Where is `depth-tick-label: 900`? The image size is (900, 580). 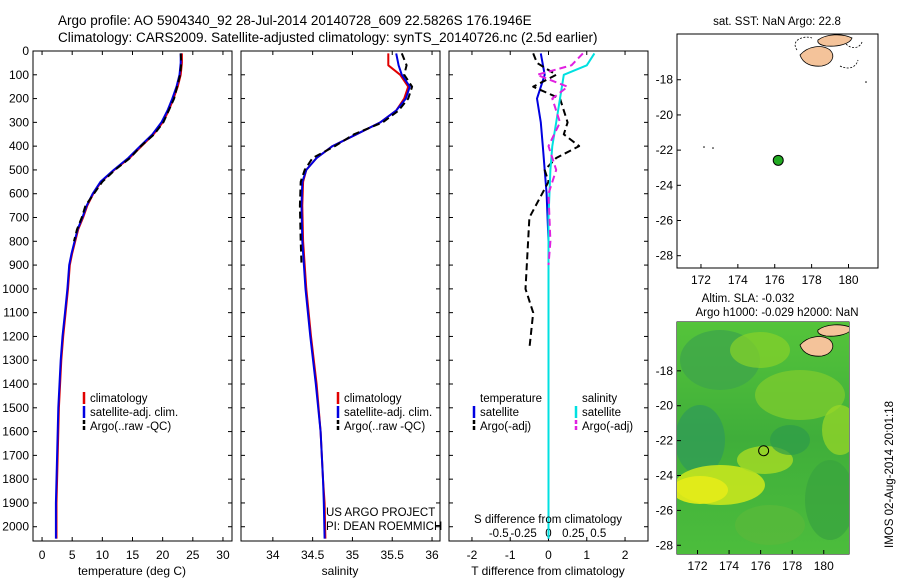 depth-tick-label: 900 is located at coordinates (19, 265).